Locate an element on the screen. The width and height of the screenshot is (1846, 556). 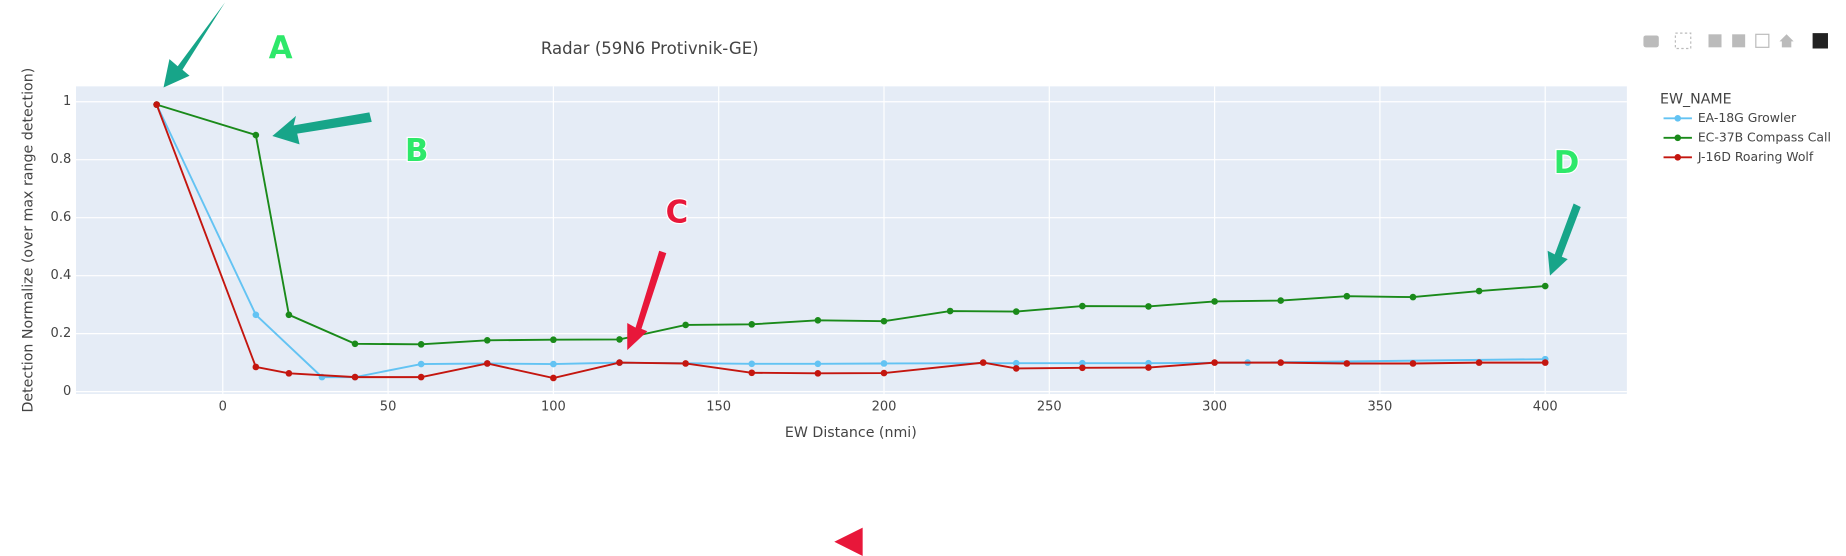
y-tick-label: 0.8 is located at coordinates (61, 159).